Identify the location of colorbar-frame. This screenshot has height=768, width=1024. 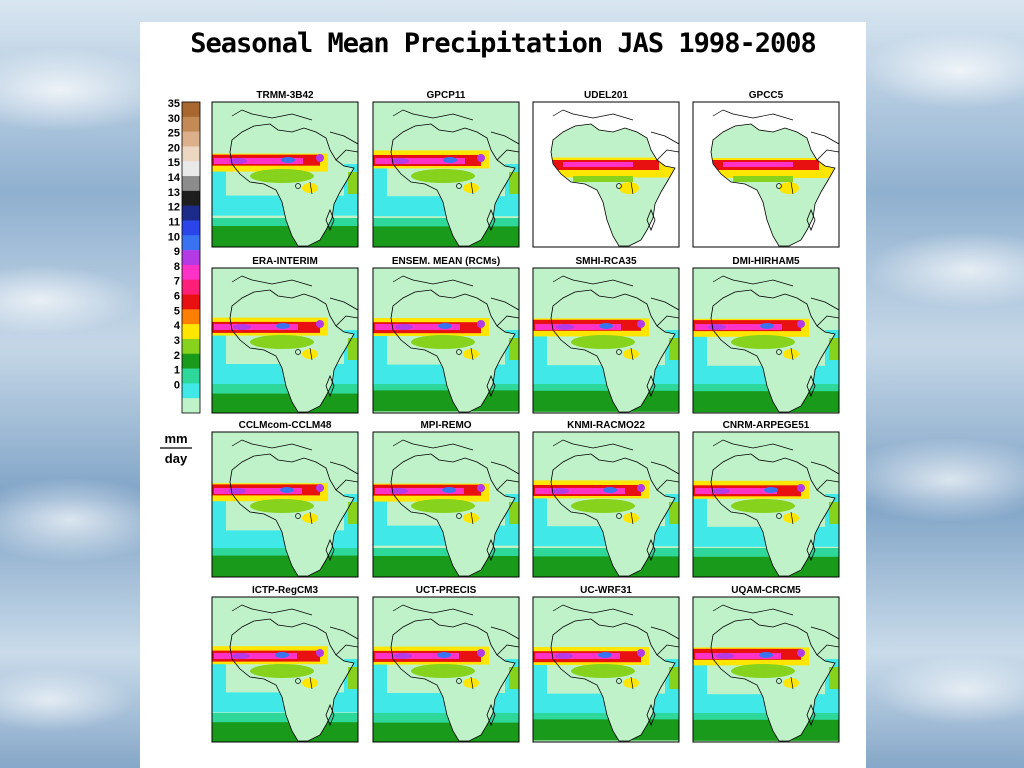
(191, 257).